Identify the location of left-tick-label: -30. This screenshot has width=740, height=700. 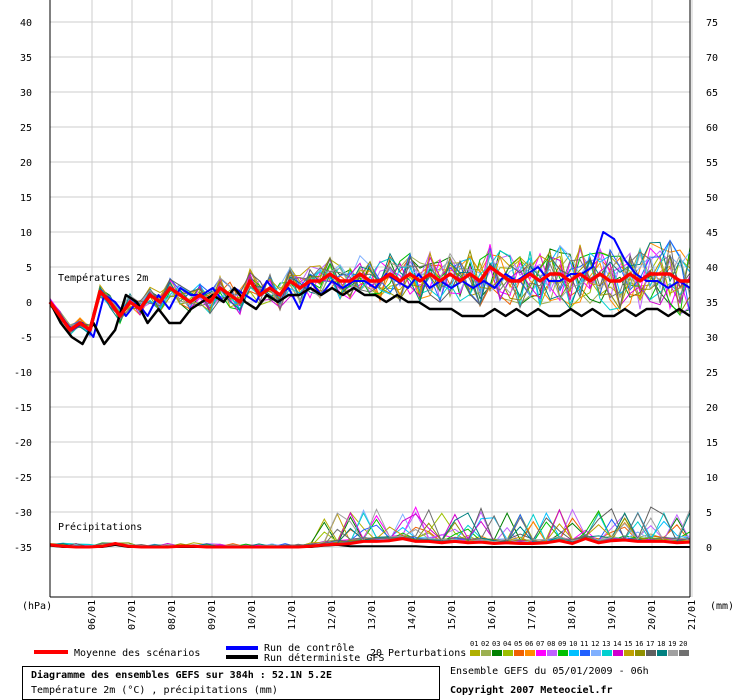
(23, 513).